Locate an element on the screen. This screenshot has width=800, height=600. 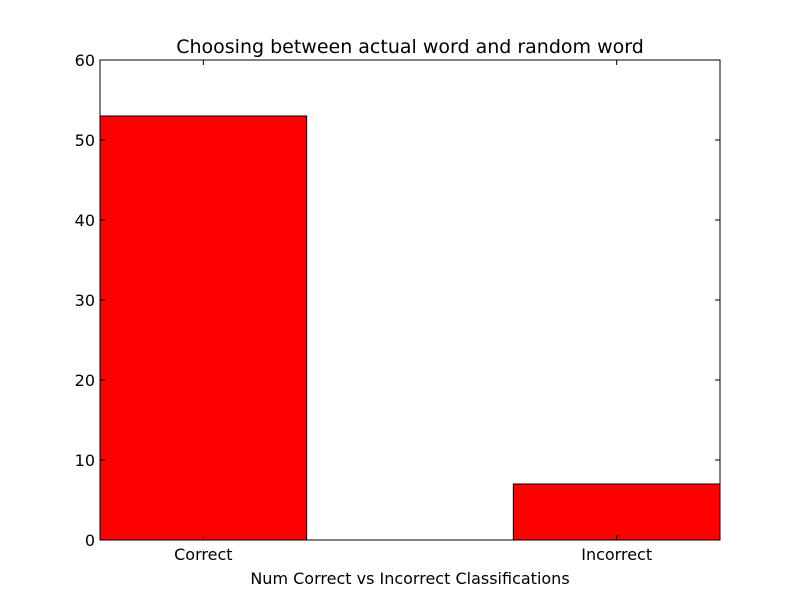
bar-incorrect is located at coordinates (616, 512).